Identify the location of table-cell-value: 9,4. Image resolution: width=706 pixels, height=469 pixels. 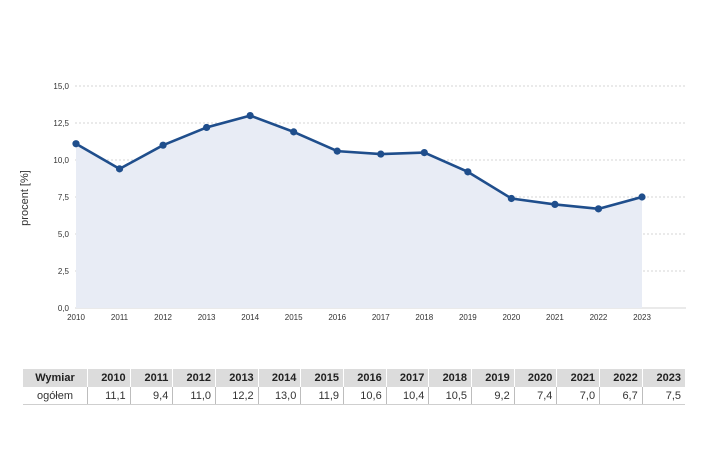
(151, 396).